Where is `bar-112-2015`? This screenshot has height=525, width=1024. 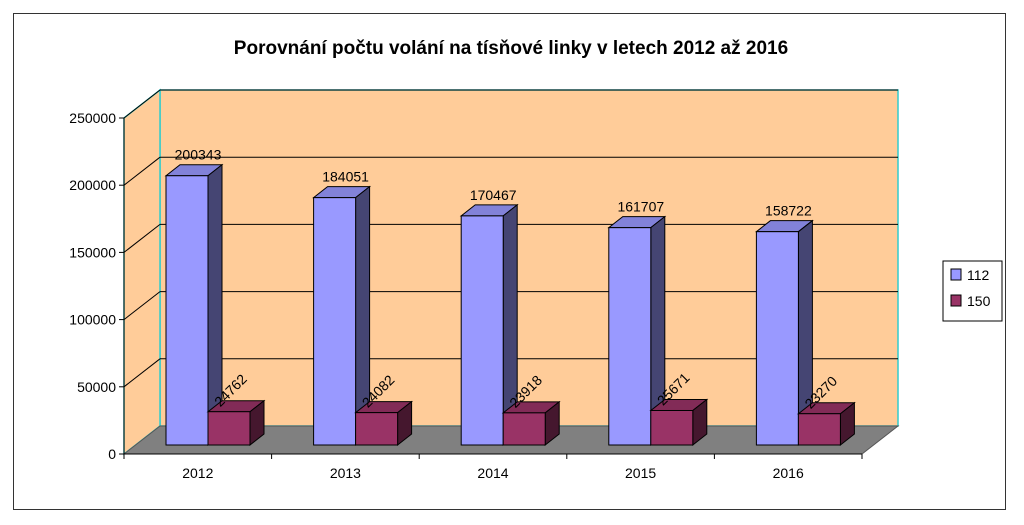 bar-112-2015 is located at coordinates (630, 336).